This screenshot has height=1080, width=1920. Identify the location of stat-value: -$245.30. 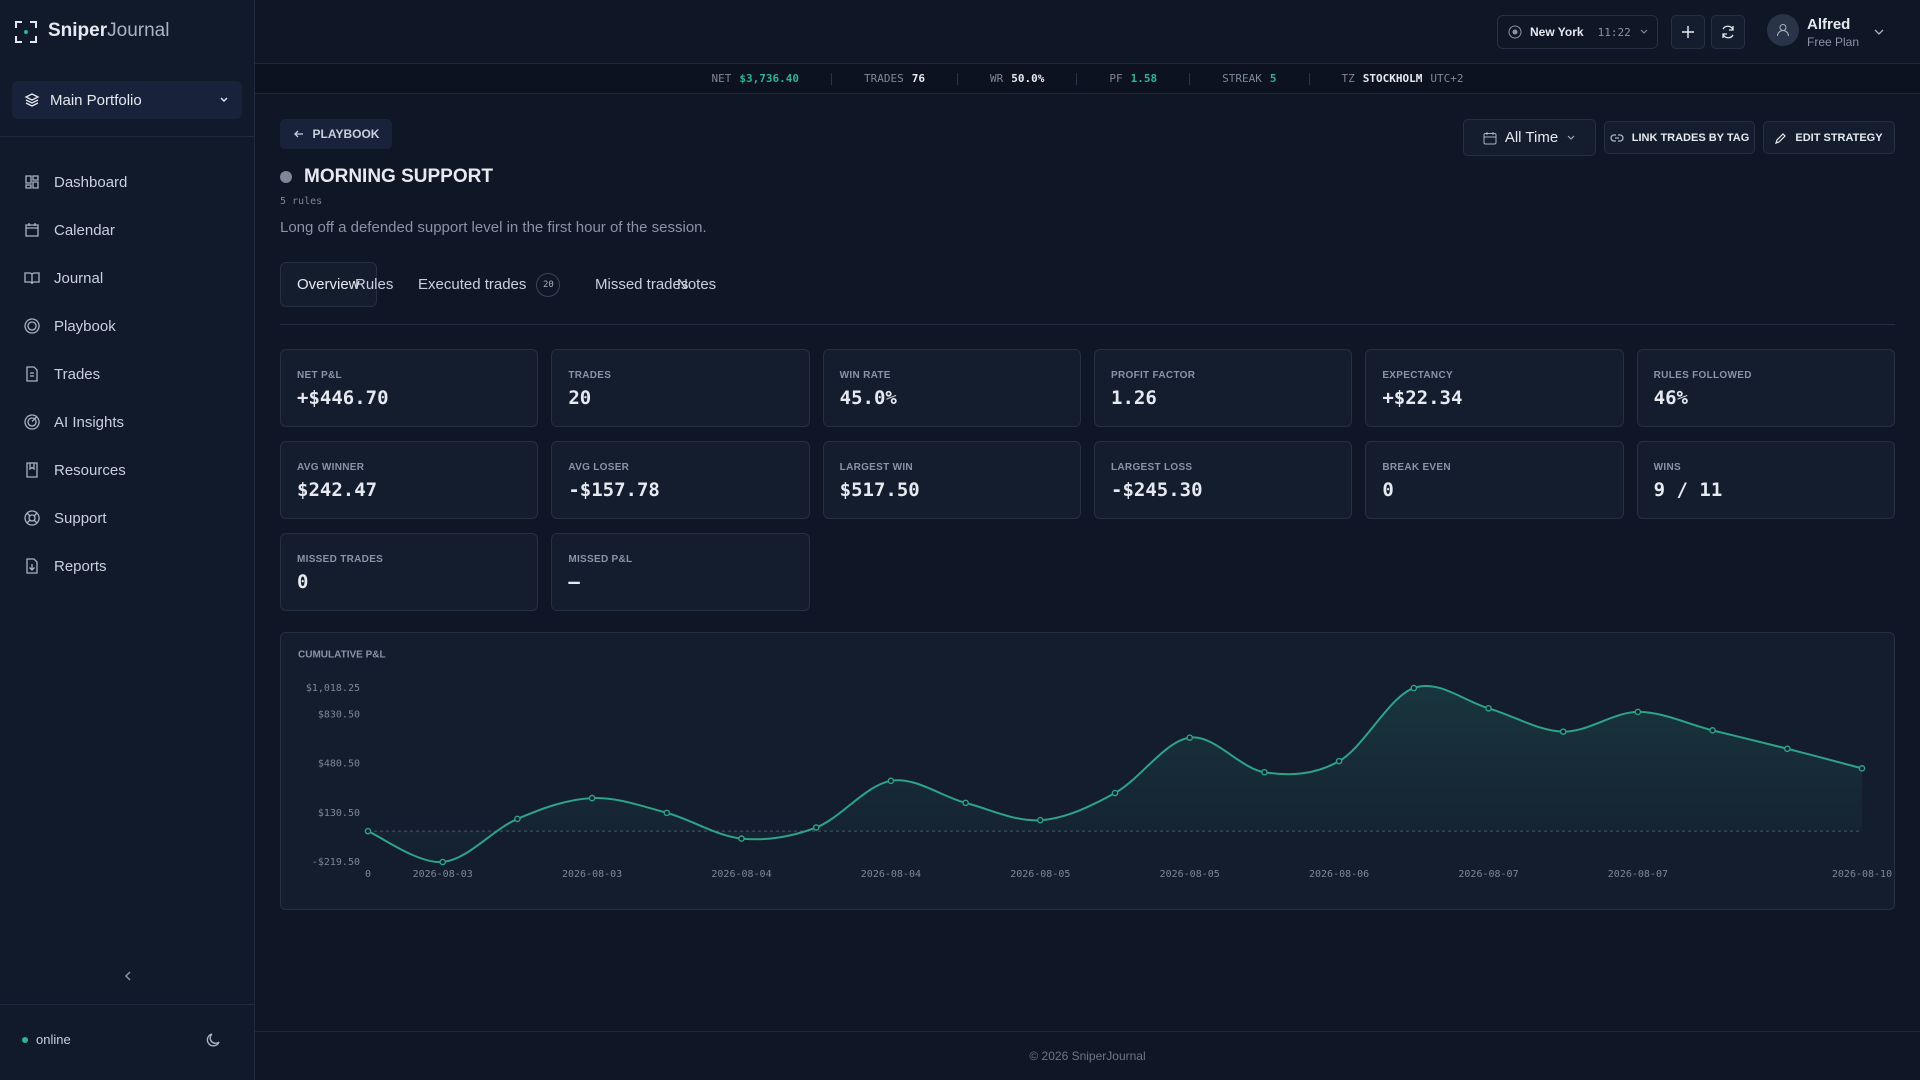
(1157, 490).